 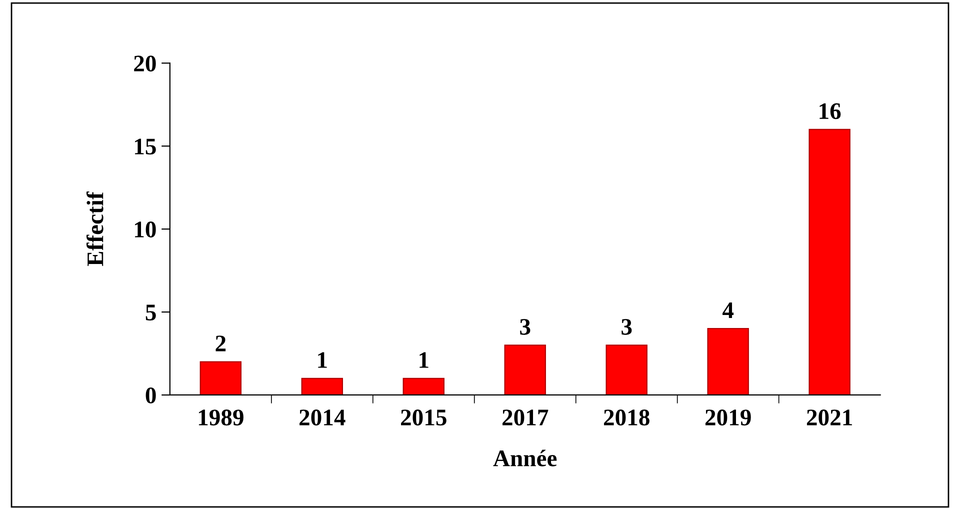 What do you see at coordinates (423, 418) in the screenshot?
I see `x-tick-label: 2015` at bounding box center [423, 418].